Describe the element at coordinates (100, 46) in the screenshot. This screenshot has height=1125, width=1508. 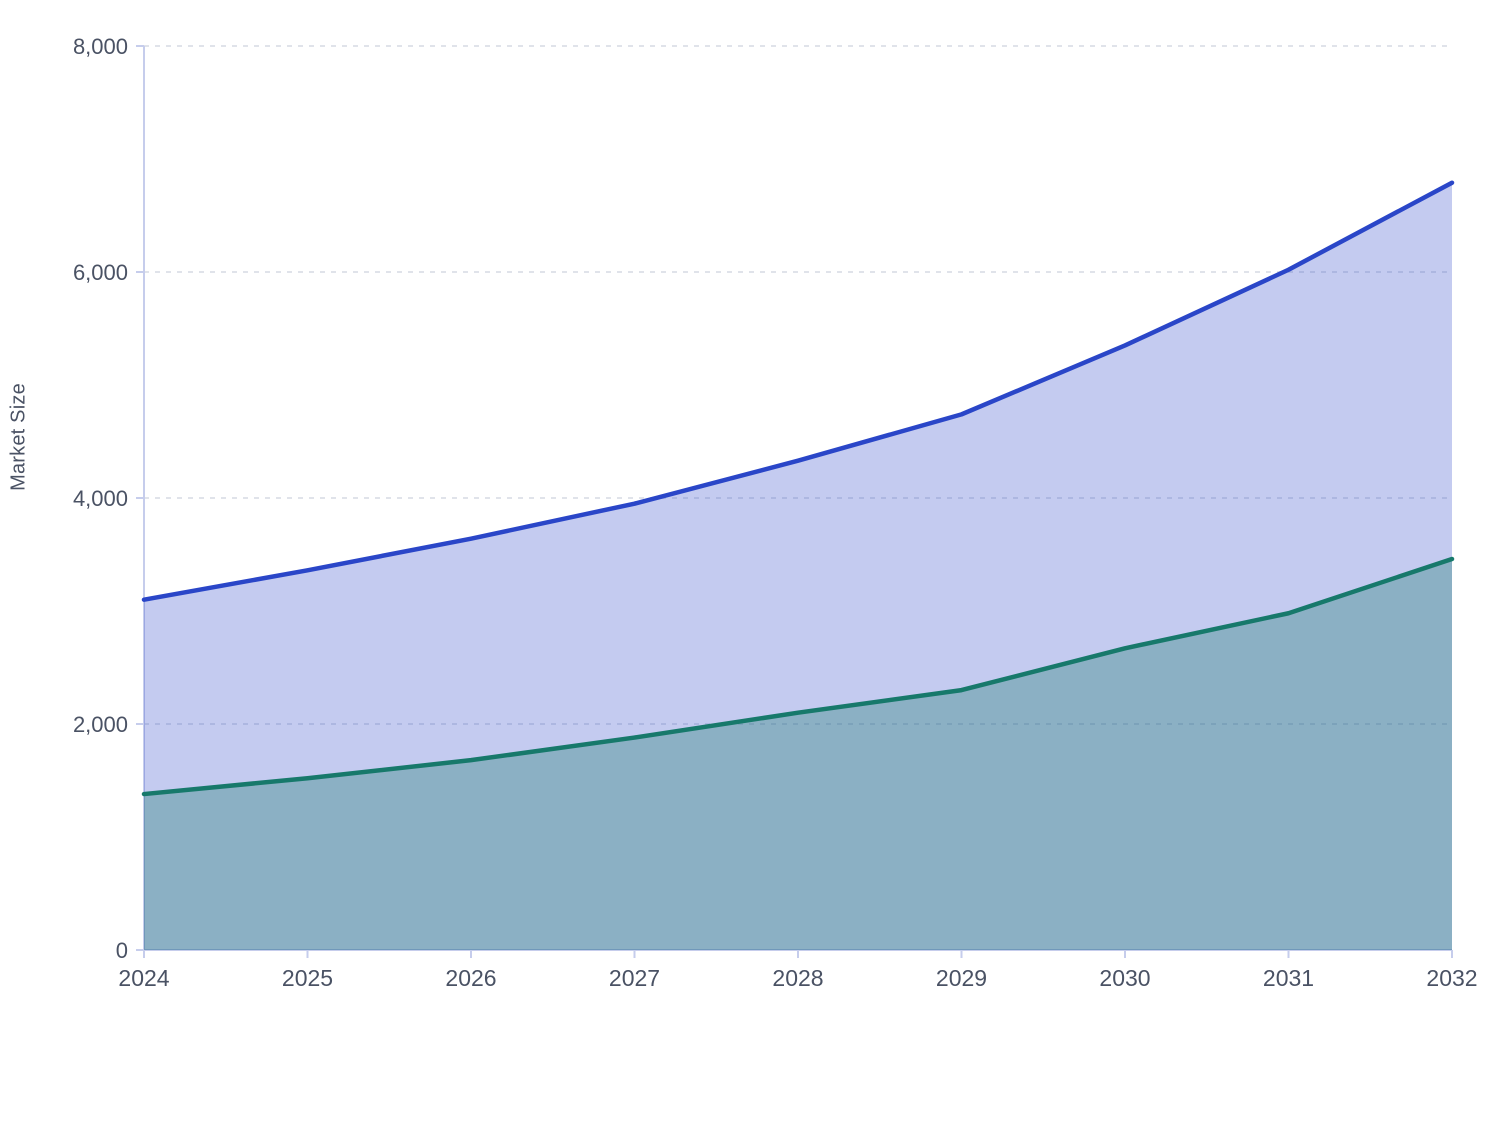
I see `y-tick-label: 8,000` at that location.